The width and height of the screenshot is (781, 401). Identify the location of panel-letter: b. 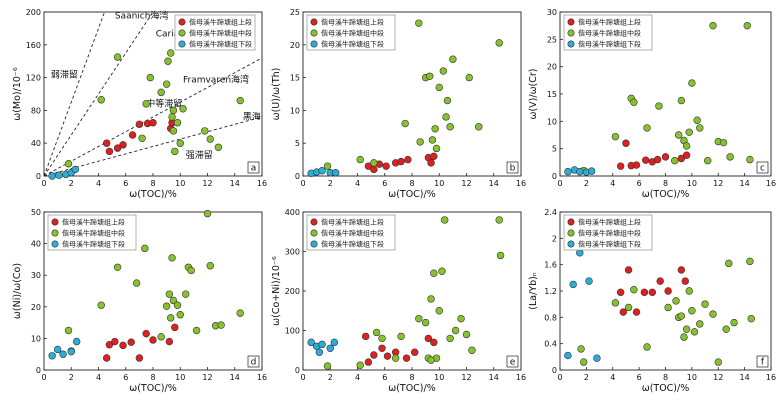
(513, 169).